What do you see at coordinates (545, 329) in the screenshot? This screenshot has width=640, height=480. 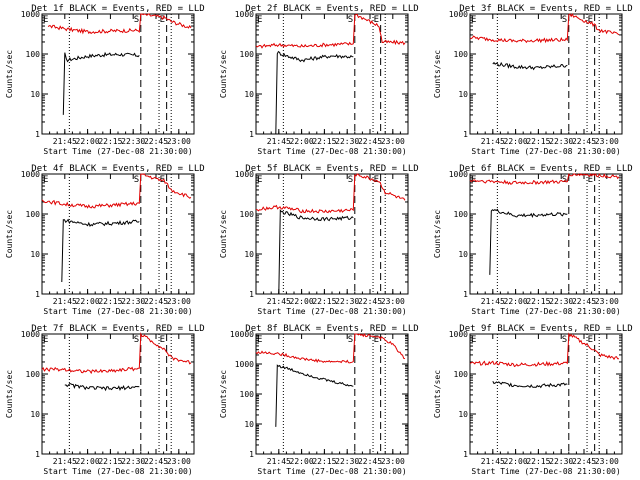 I see `panel-title: Det 9f BLACK = Events, RED = LLD` at bounding box center [545, 329].